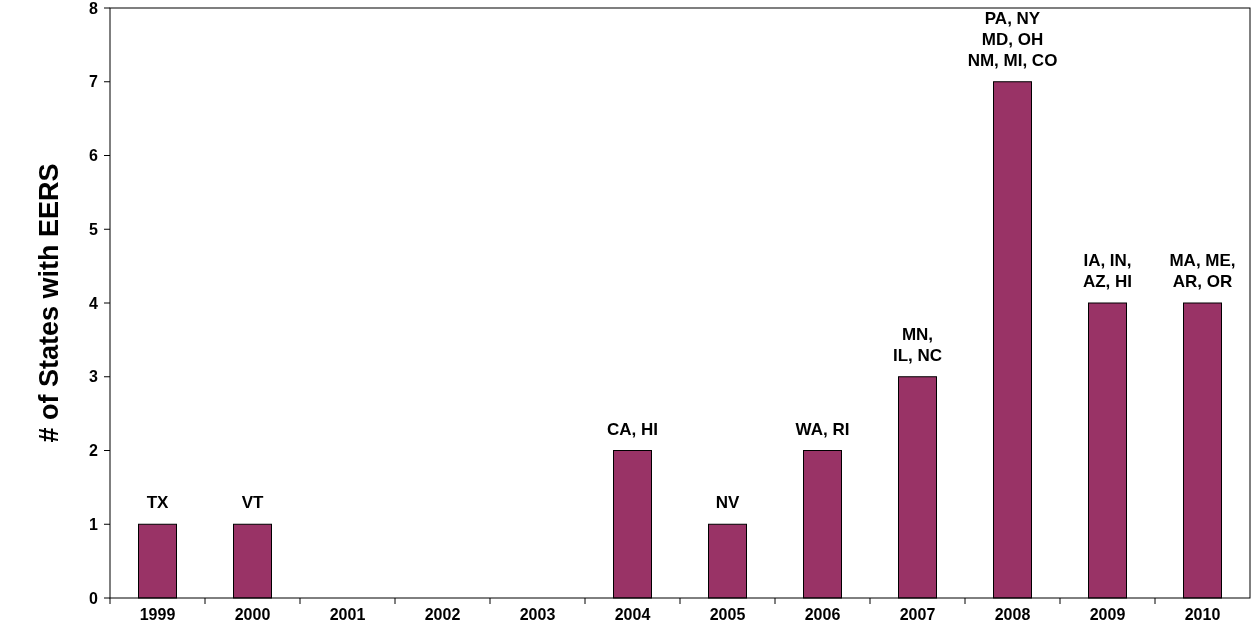  Describe the element at coordinates (727, 503) in the screenshot. I see `data-label: NV` at that location.